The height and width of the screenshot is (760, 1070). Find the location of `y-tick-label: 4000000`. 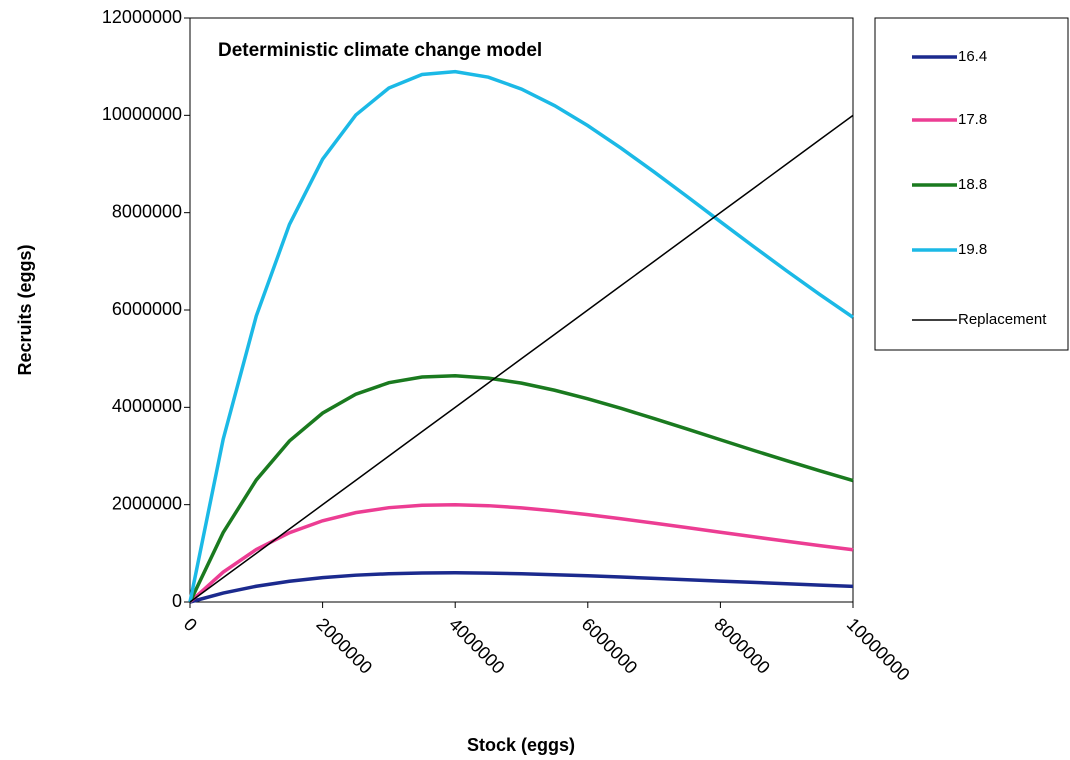

y-tick-label: 4000000 is located at coordinates (147, 406).